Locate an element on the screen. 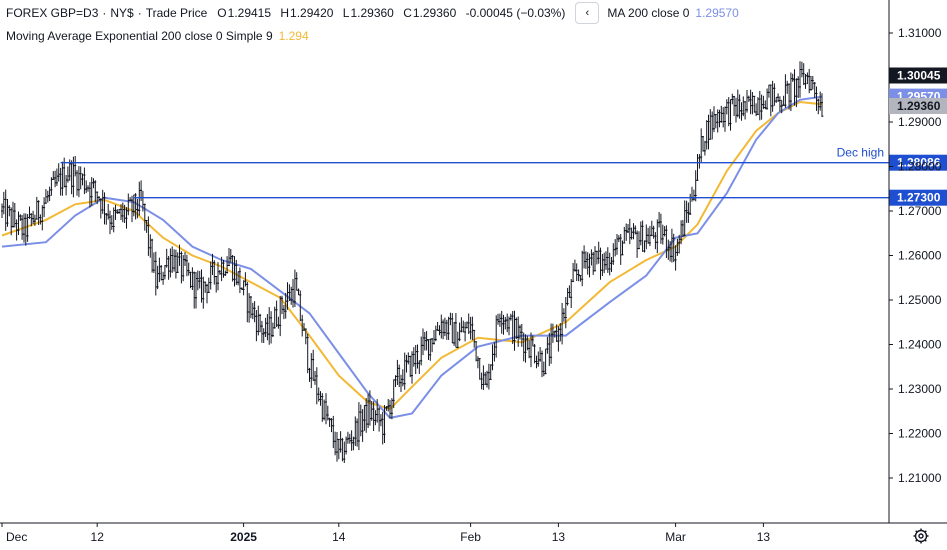 The width and height of the screenshot is (947, 550). chevron-left-icon: ‹ is located at coordinates (587, 13).